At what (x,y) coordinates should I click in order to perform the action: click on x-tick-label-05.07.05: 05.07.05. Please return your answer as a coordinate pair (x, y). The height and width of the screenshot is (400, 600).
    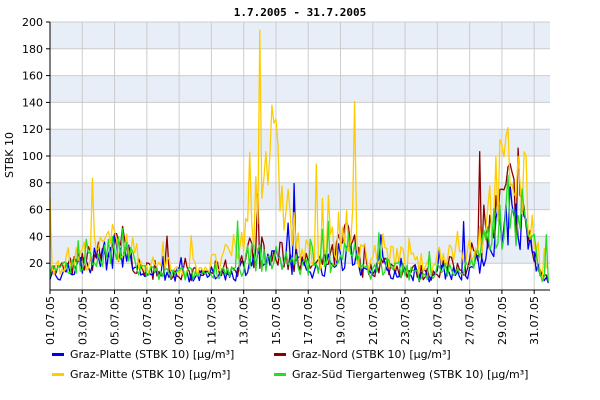
    Looking at the image, I should click on (115, 320).